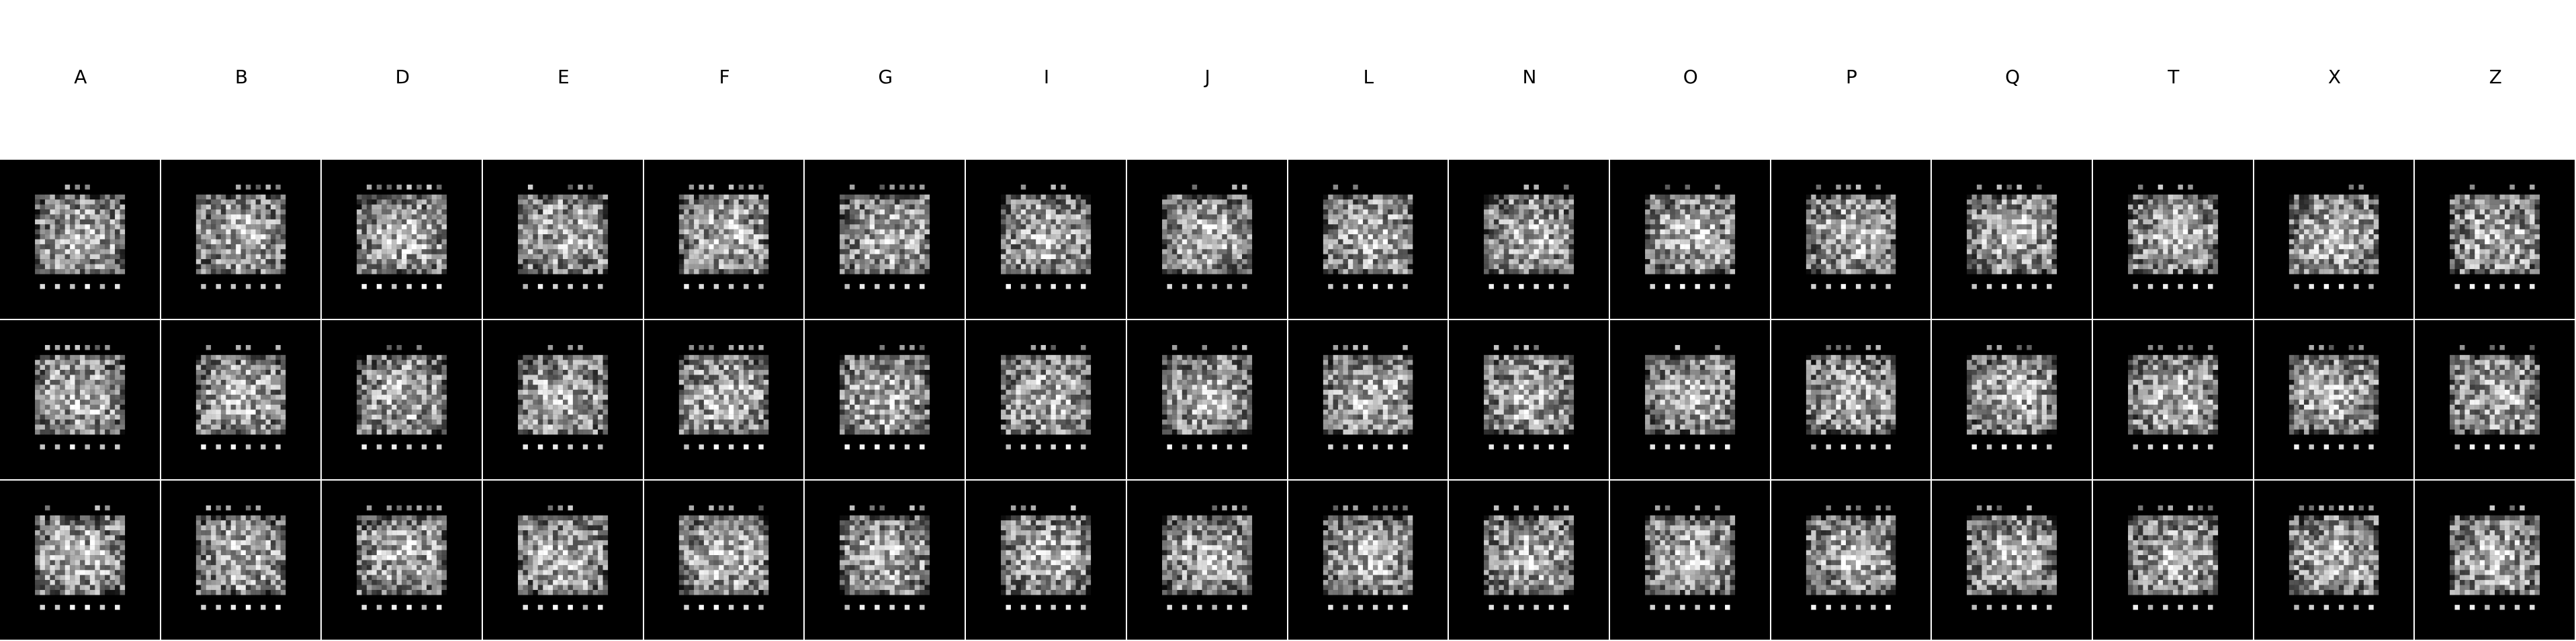 Image resolution: width=2576 pixels, height=641 pixels. What do you see at coordinates (402, 77) in the screenshot?
I see `column-label-d: D` at bounding box center [402, 77].